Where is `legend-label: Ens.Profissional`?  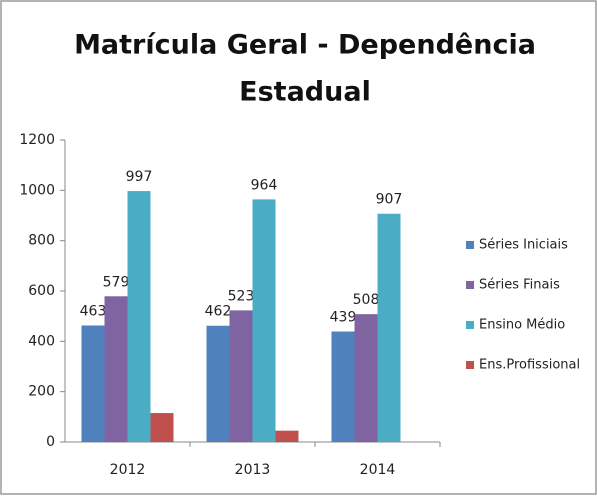 legend-label: Ens.Profissional is located at coordinates (529, 365).